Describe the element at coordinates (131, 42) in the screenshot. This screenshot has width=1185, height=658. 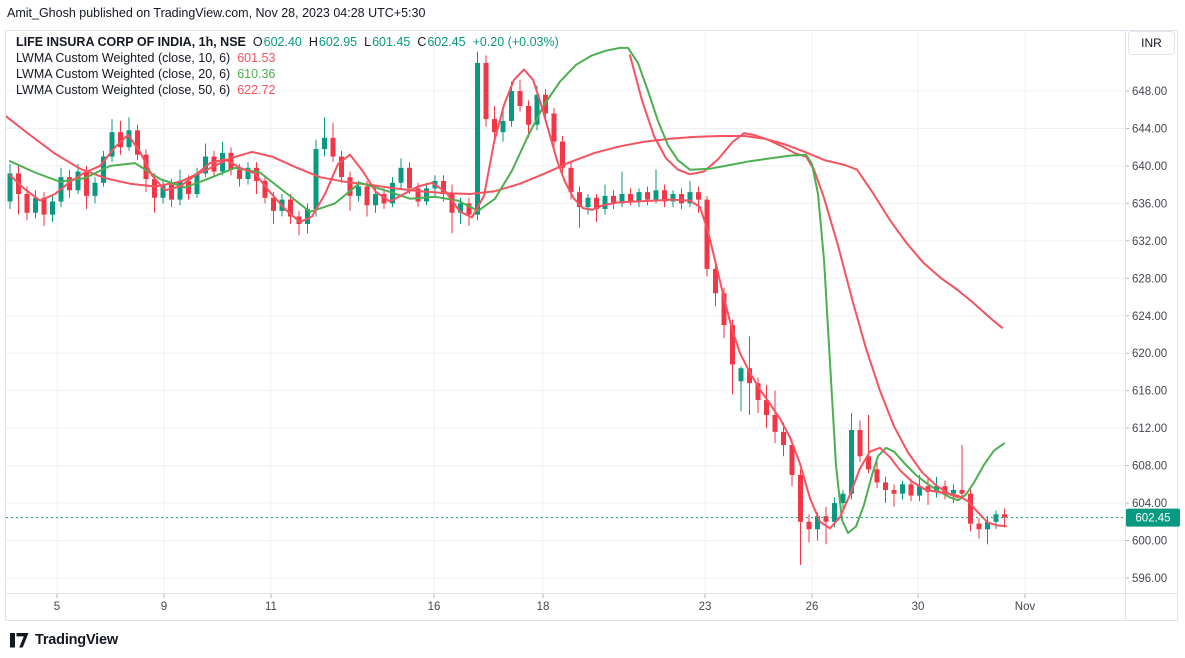
I see `symbol-title: LIFE INSURA CORP OF INDIA, 1h, NSE` at that location.